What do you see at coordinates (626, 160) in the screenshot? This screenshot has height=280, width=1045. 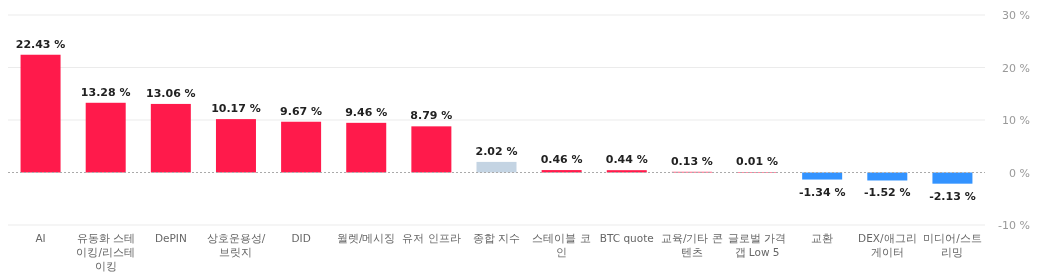 I see `data-label: 0.44 %` at bounding box center [626, 160].